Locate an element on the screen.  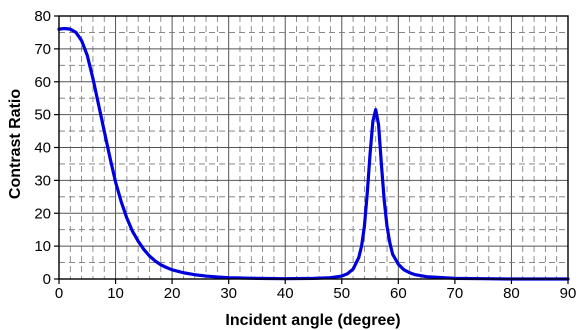
y-tick-label: 40 is located at coordinates (42, 148).